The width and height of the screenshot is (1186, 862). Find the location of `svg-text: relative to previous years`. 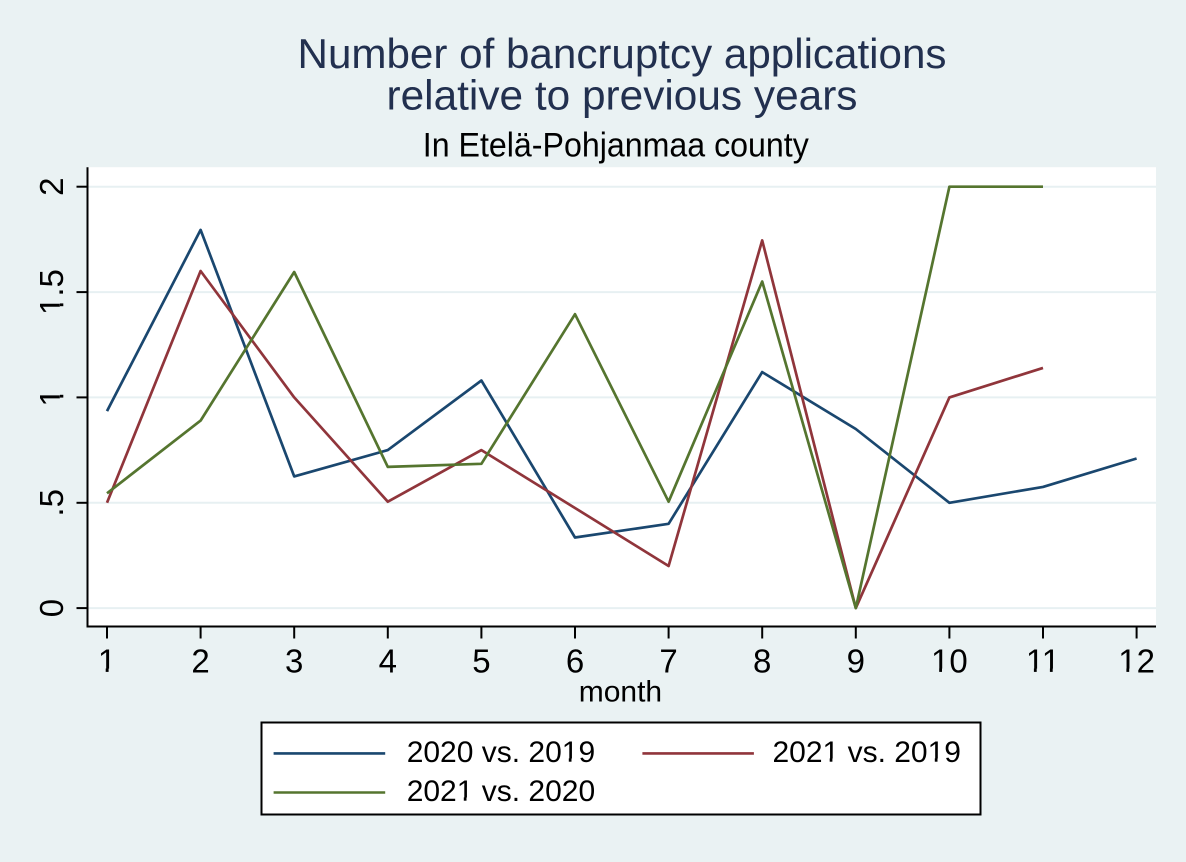

svg-text: relative to previous years is located at coordinates (622, 95).